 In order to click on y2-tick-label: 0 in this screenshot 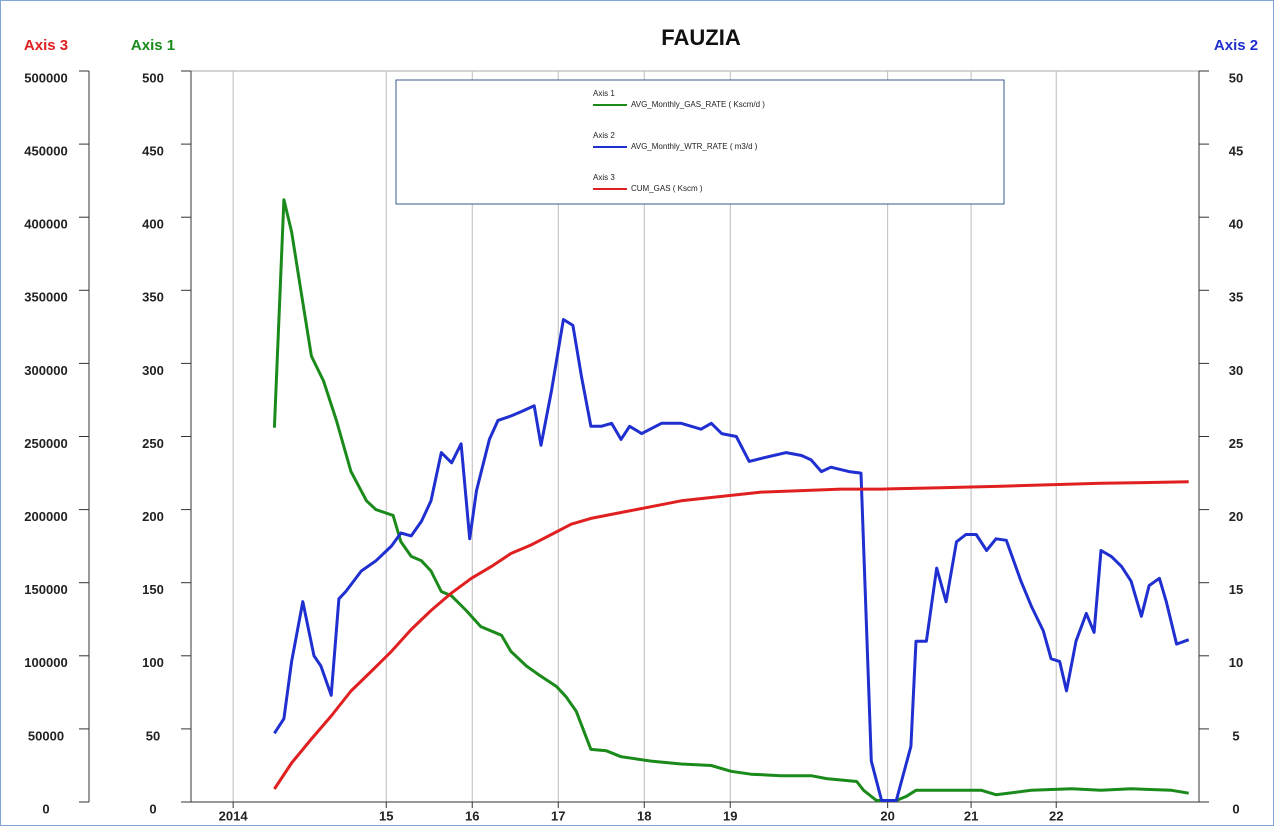, I will do `click(1235, 808)`.